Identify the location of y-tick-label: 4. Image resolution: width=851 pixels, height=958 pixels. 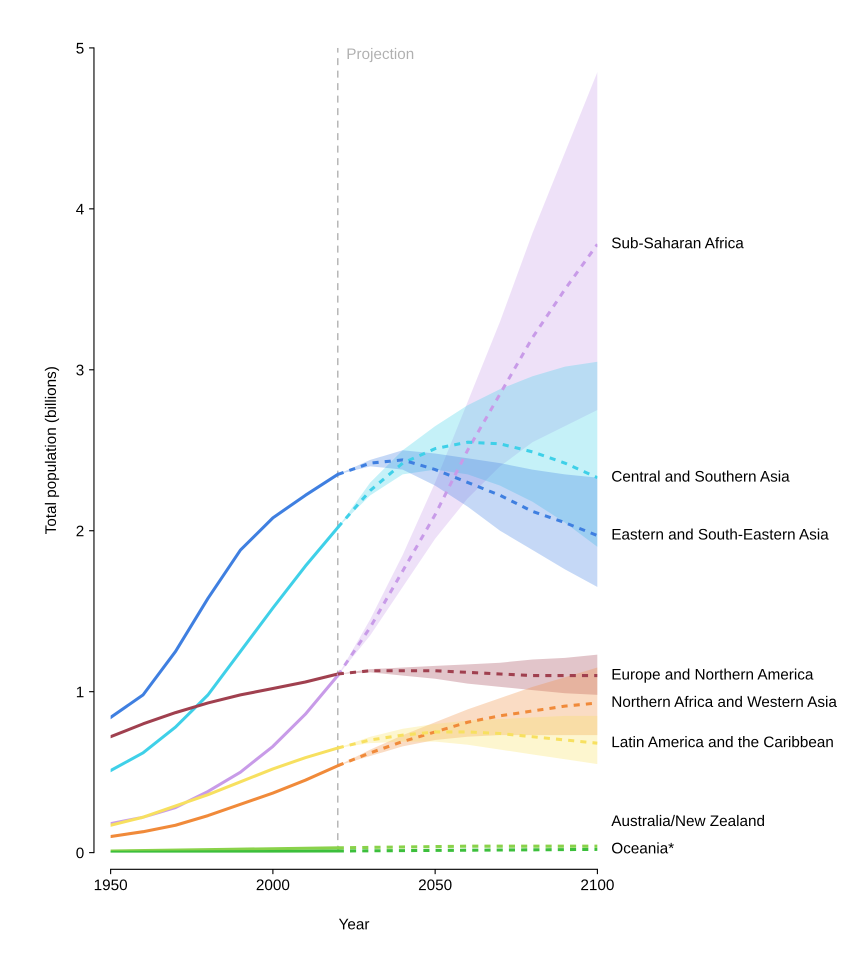
(80, 209).